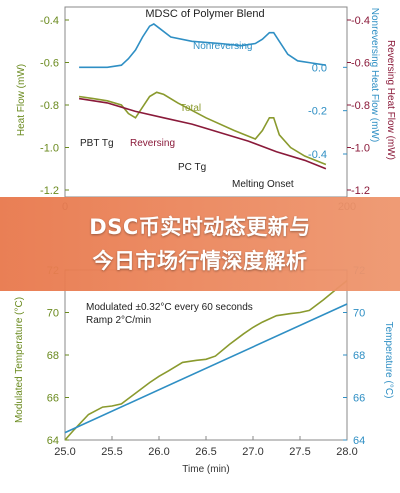  I want to click on bottom-x-axis-label: Time (min), so click(205, 469).